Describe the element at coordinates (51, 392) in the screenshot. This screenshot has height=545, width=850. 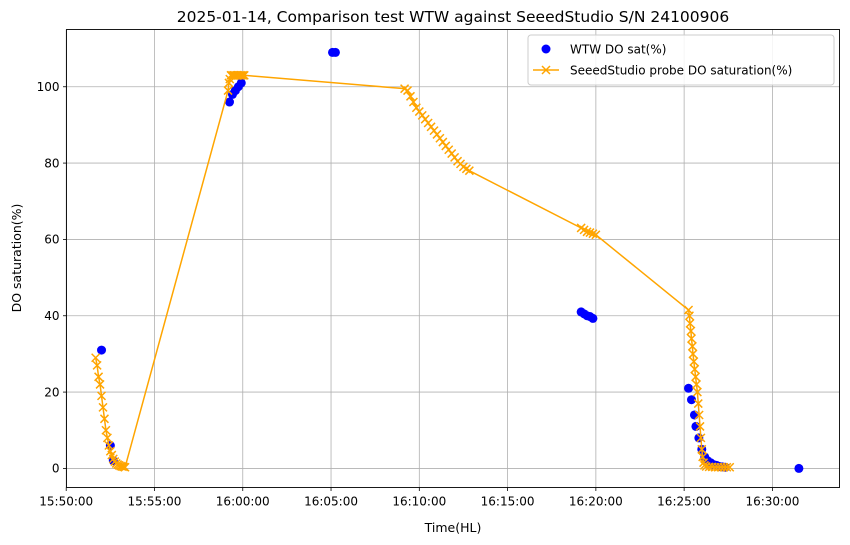
I see `y-tick-label: 20` at that location.